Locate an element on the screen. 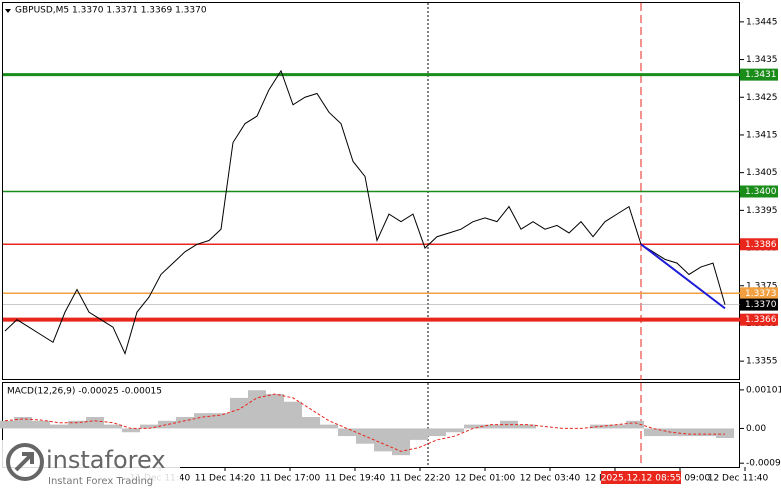 Image resolution: width=781 pixels, height=489 pixels. y-tick-label: -0.00091 is located at coordinates (763, 464).